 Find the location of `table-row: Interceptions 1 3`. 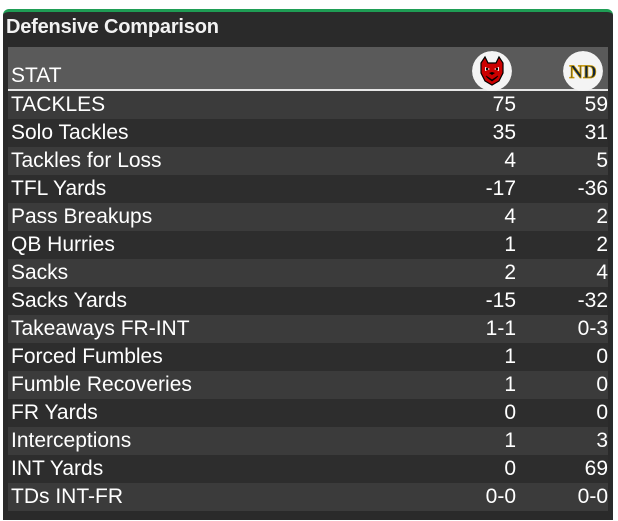

table-row: Interceptions 1 3 is located at coordinates (308, 441).